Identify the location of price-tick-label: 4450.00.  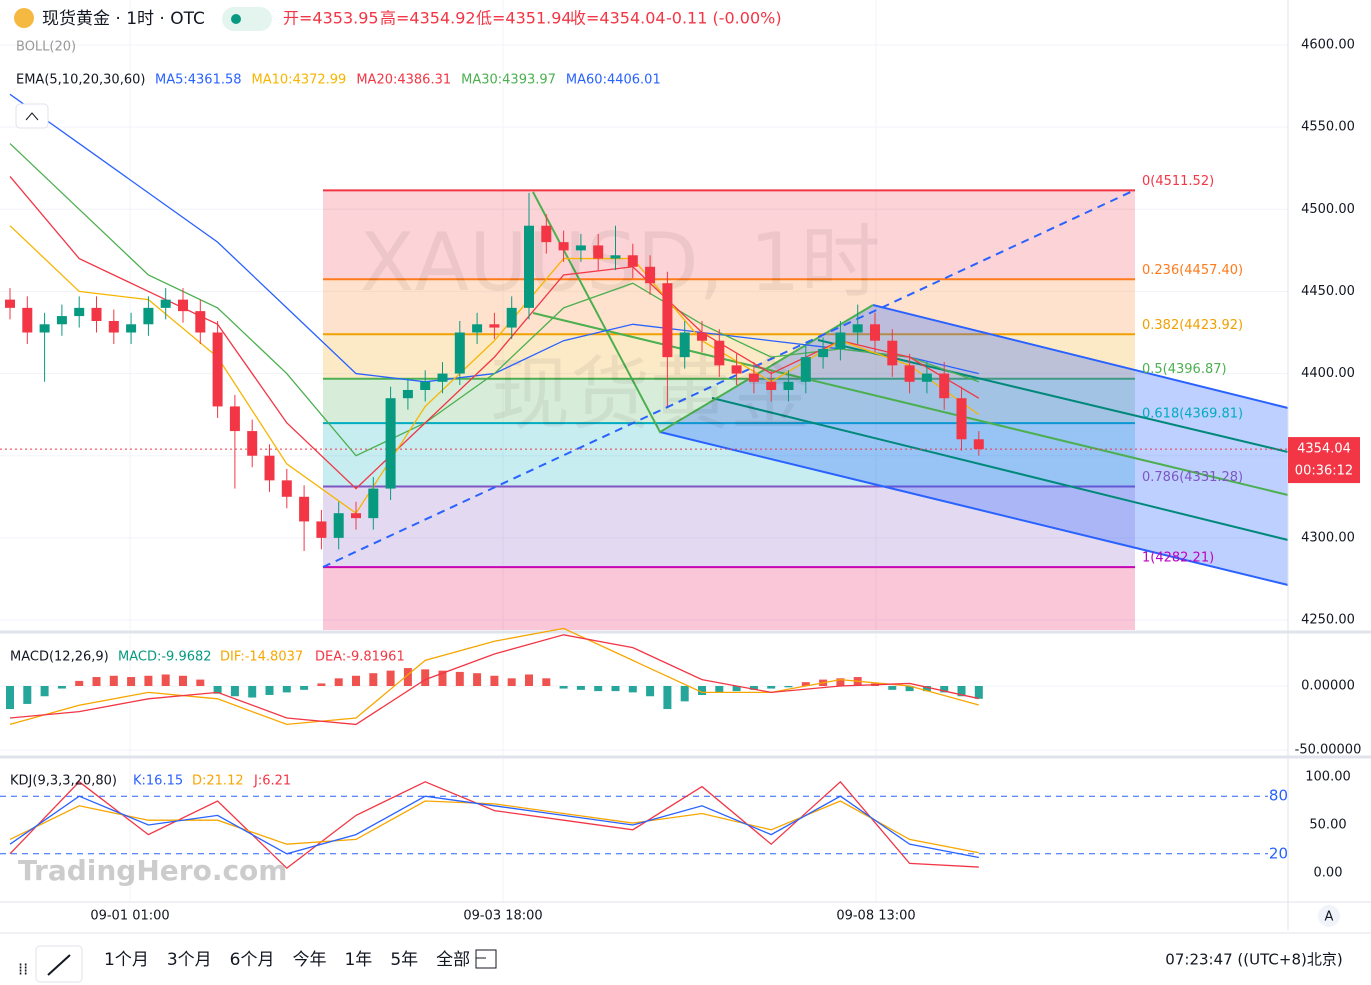
(1328, 291).